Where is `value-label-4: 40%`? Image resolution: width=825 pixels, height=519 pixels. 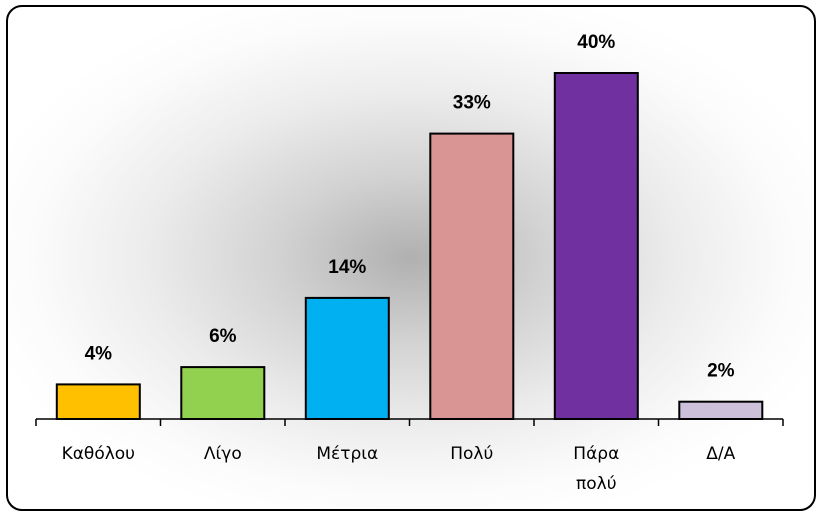
value-label-4: 40% is located at coordinates (596, 42).